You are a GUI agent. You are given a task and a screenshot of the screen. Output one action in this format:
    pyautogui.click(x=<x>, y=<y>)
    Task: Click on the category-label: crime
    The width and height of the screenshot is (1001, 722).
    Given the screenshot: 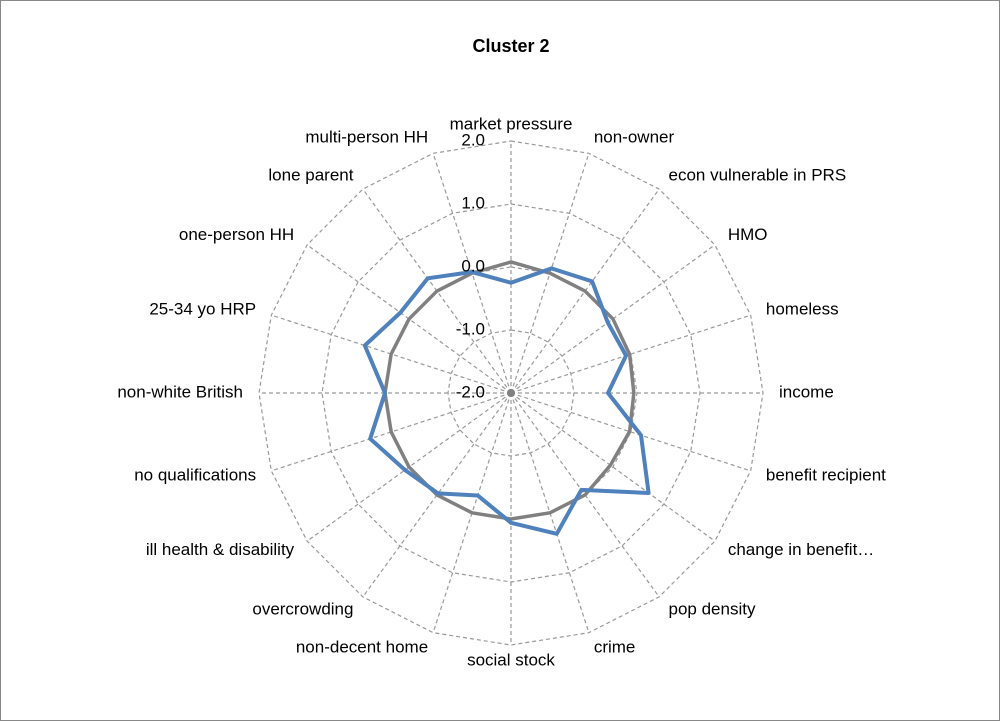 What is the action you would take?
    pyautogui.click(x=615, y=646)
    